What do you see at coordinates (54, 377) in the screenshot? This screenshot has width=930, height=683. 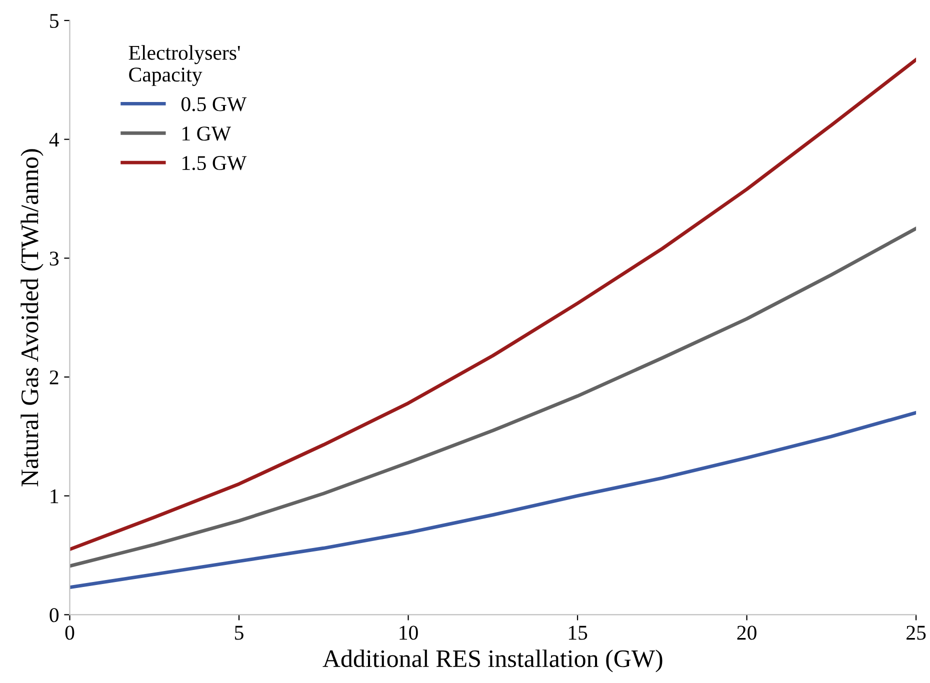 I see `y-tick-label: 2` at bounding box center [54, 377].